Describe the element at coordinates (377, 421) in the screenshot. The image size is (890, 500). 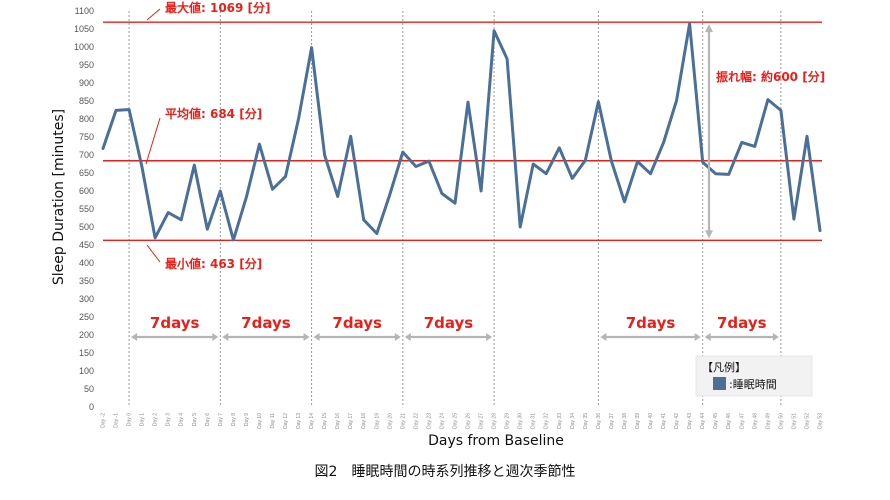
I see `x-tick-label: Day 19` at that location.